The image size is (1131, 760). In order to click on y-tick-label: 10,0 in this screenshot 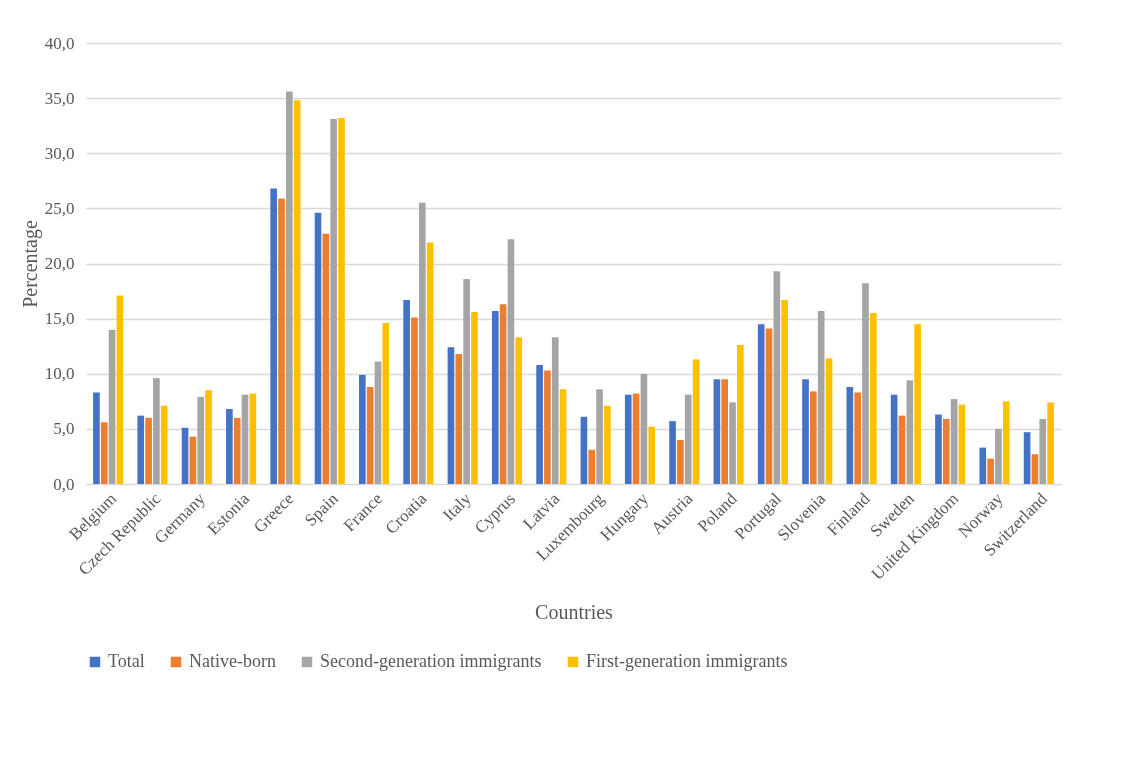, I will do `click(59, 374)`.